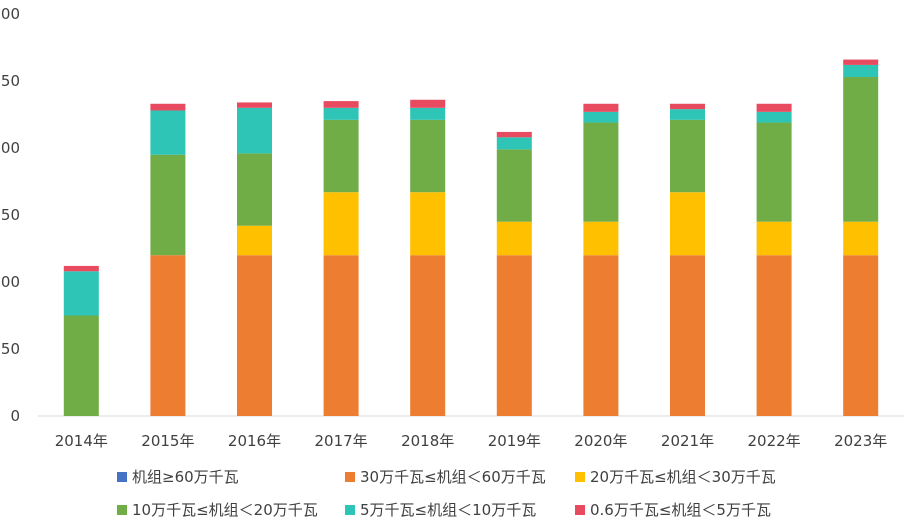  Describe the element at coordinates (10, 148) in the screenshot. I see `y-tick-label: 200` at that location.